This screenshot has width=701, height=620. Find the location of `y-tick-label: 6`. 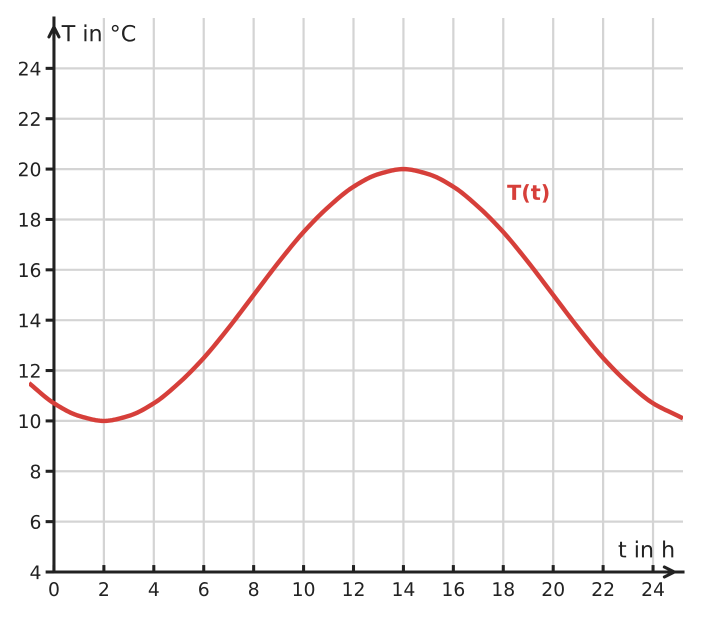

y-tick-label: 6 is located at coordinates (35, 522).